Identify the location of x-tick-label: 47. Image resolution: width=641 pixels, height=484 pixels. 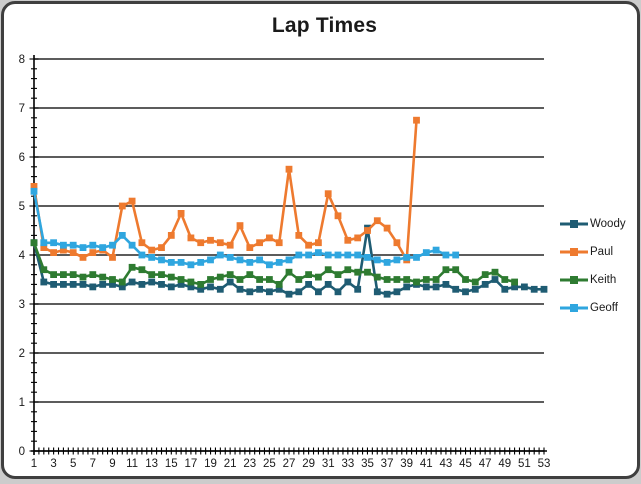
(485, 464).